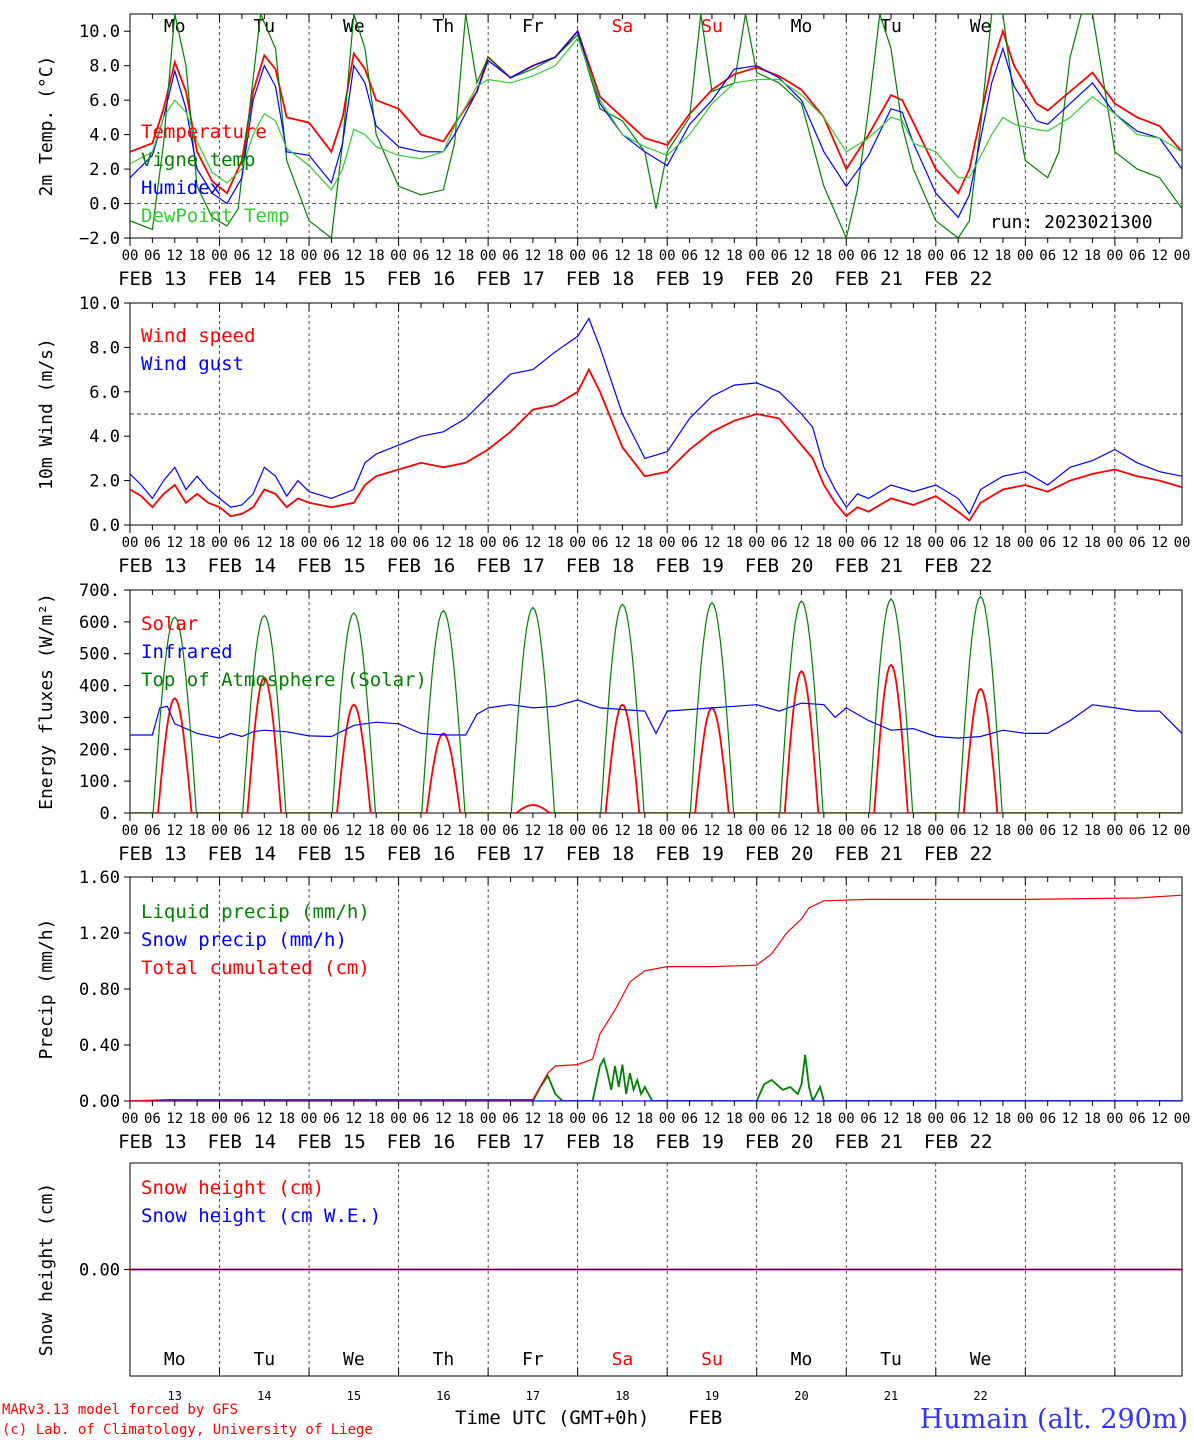 The width and height of the screenshot is (1194, 1440). Describe the element at coordinates (801, 1396) in the screenshot. I see `day-number-label: 20` at that location.